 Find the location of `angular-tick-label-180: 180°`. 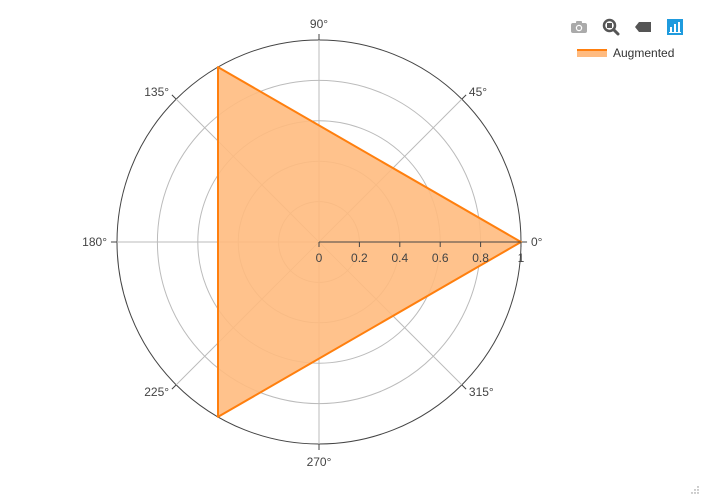

angular-tick-label-180: 180° is located at coordinates (94, 242).